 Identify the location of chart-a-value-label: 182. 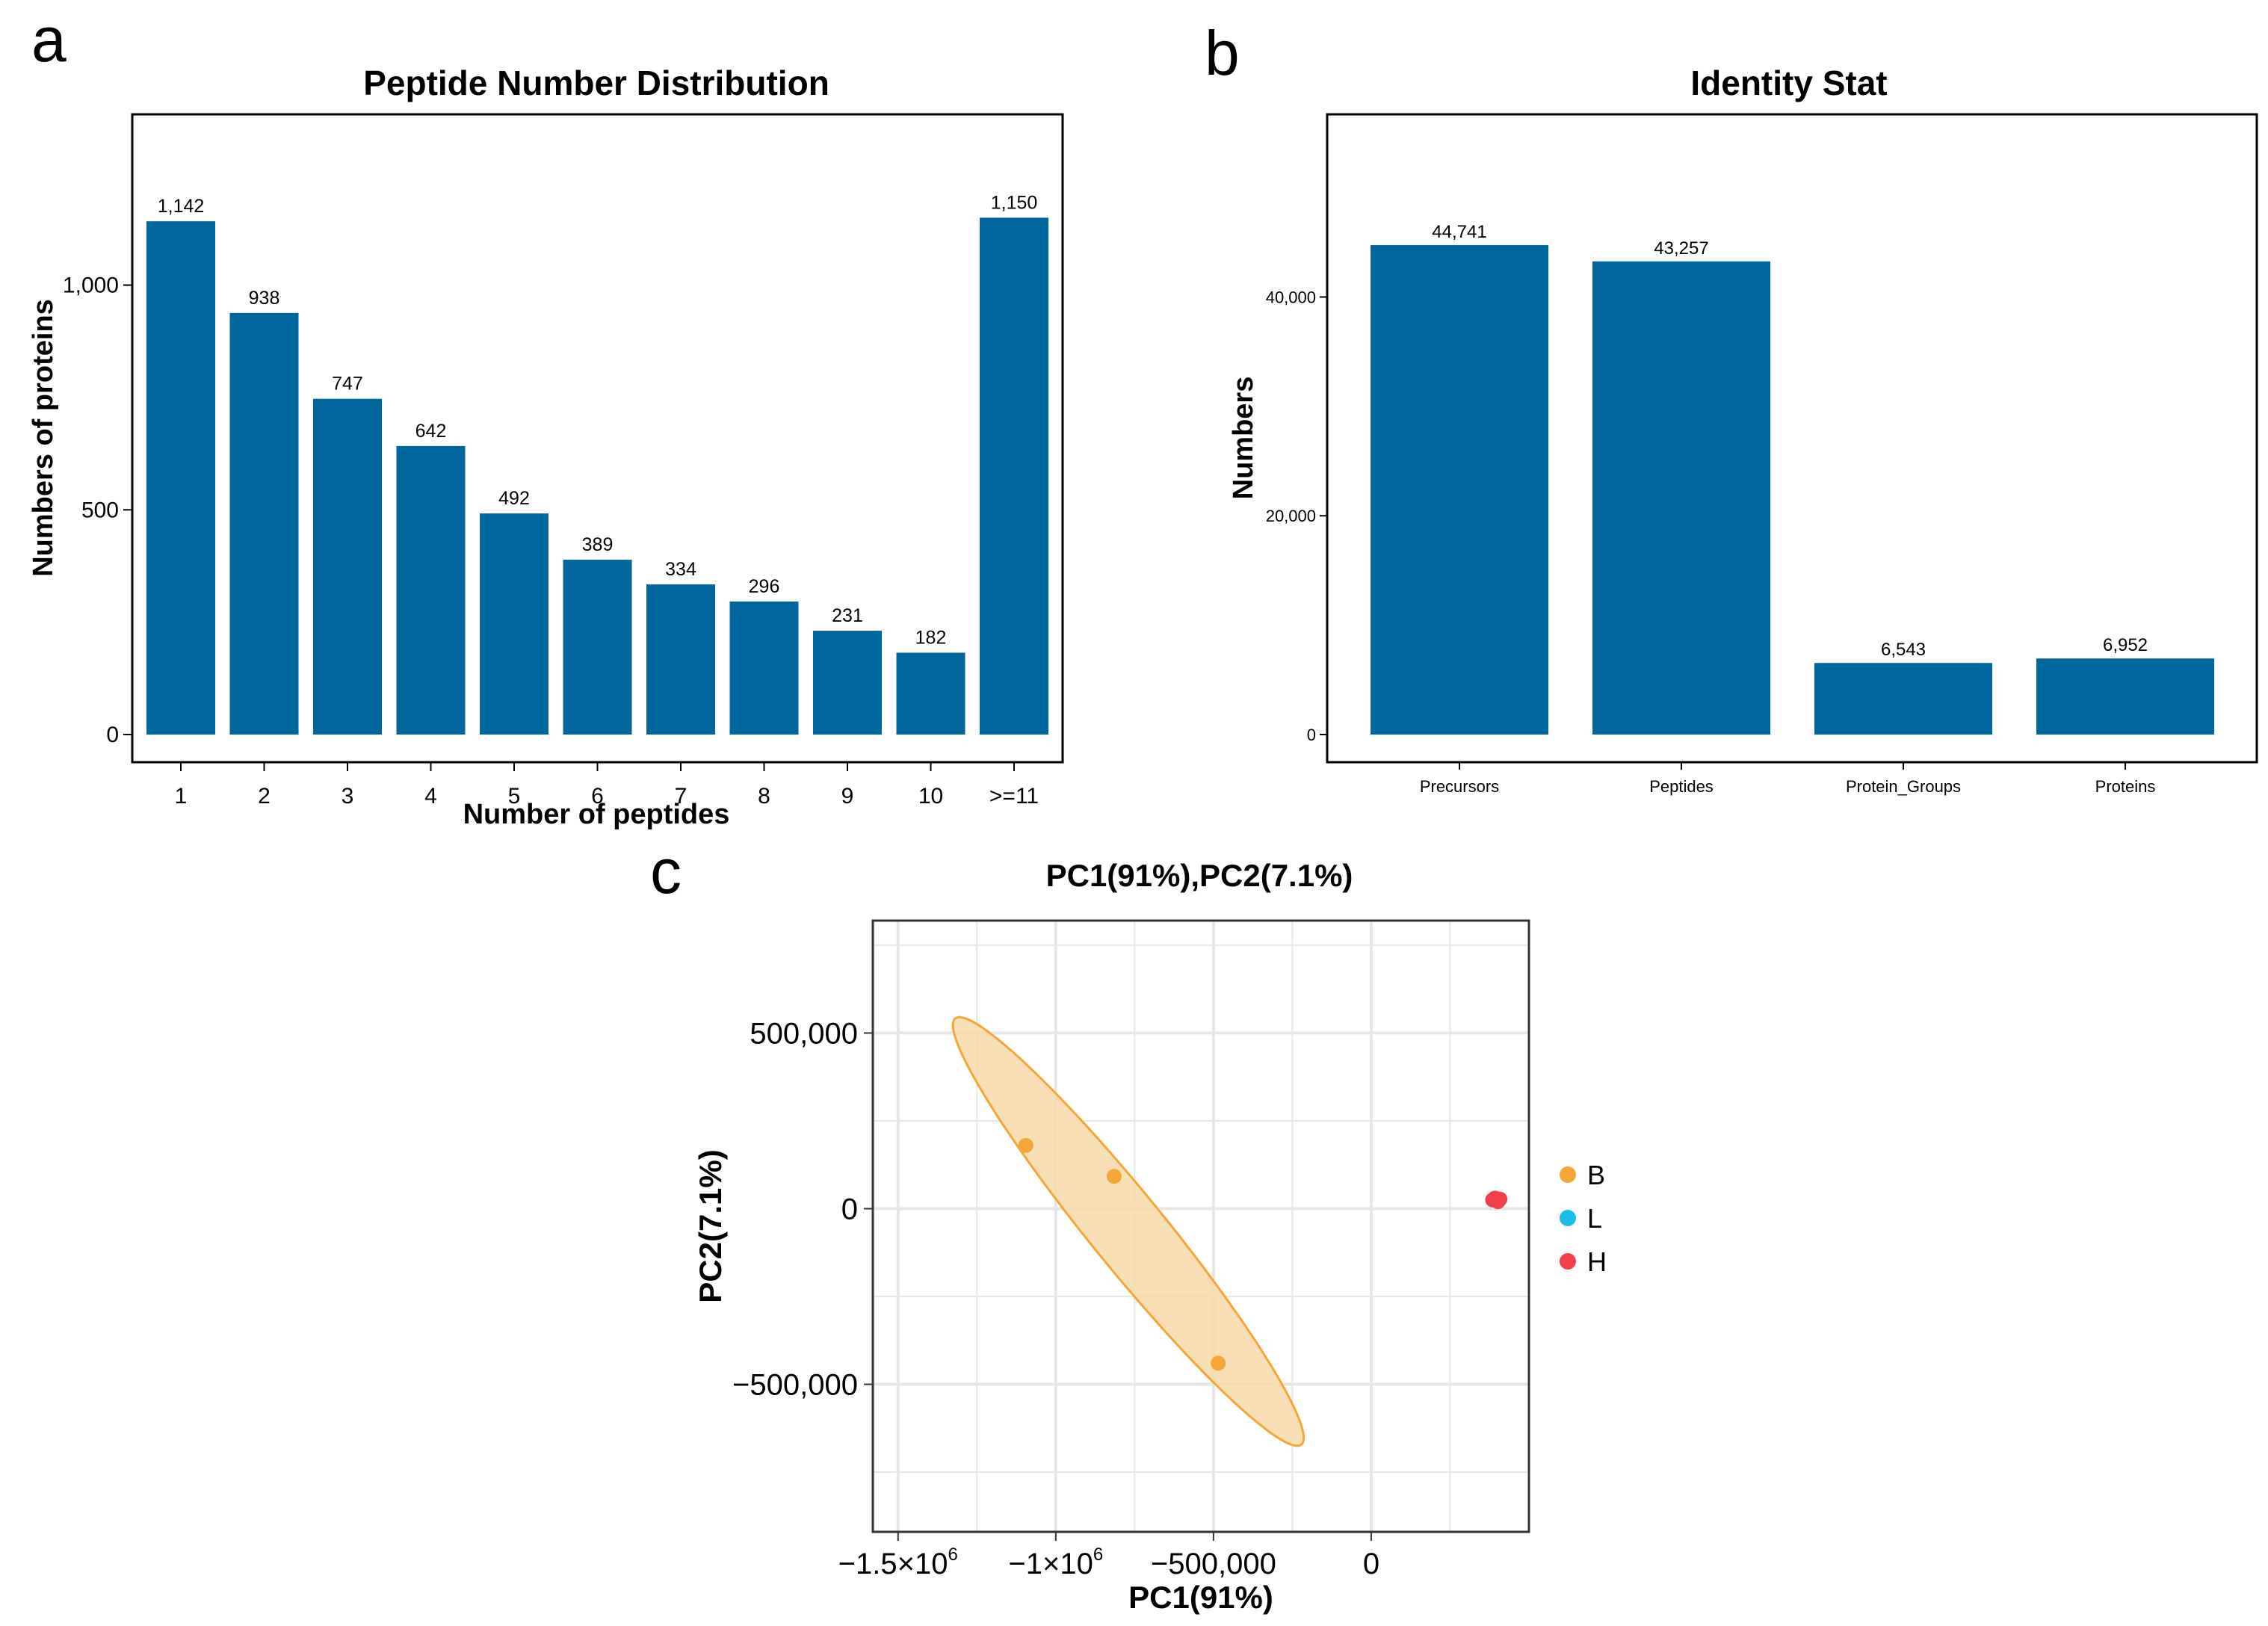
(931, 638).